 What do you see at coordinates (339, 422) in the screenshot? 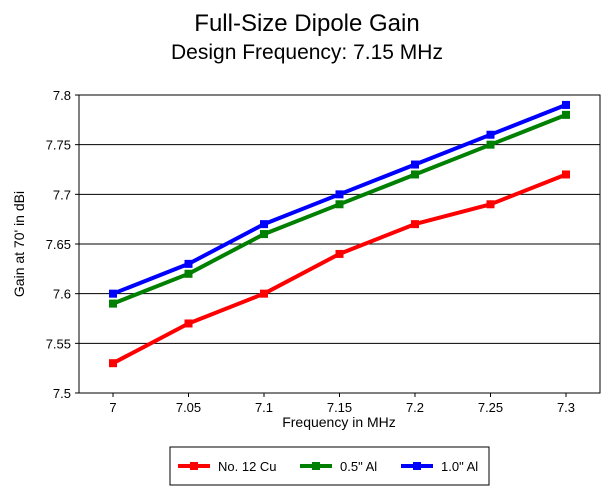
I see `x-axis-label: Frequency in MHz` at bounding box center [339, 422].